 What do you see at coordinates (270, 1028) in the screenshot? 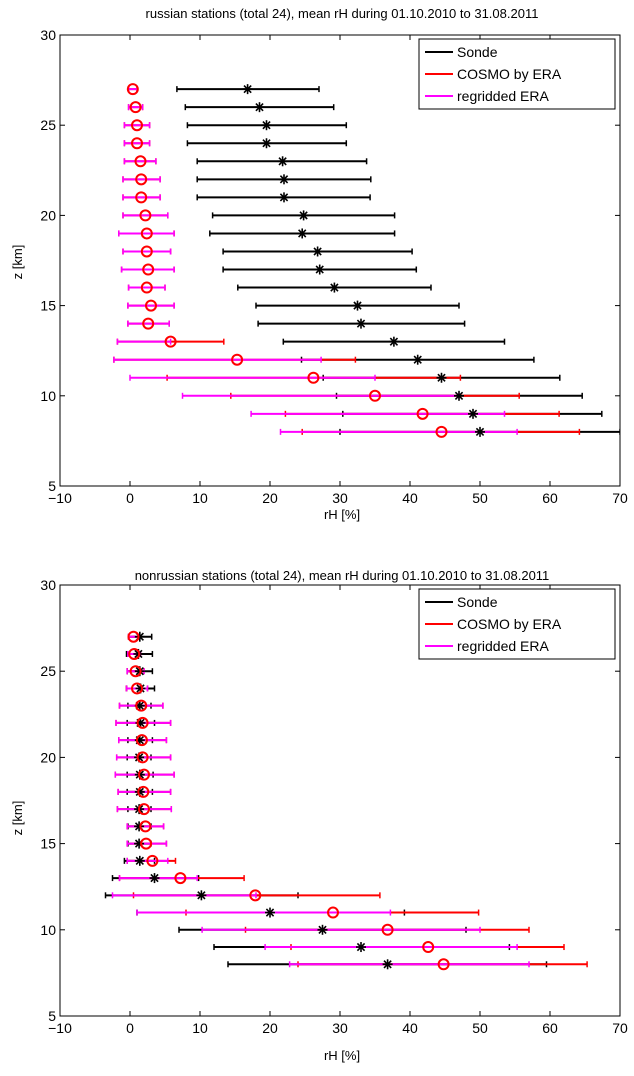
I see `x-tick-label: 20` at bounding box center [270, 1028].